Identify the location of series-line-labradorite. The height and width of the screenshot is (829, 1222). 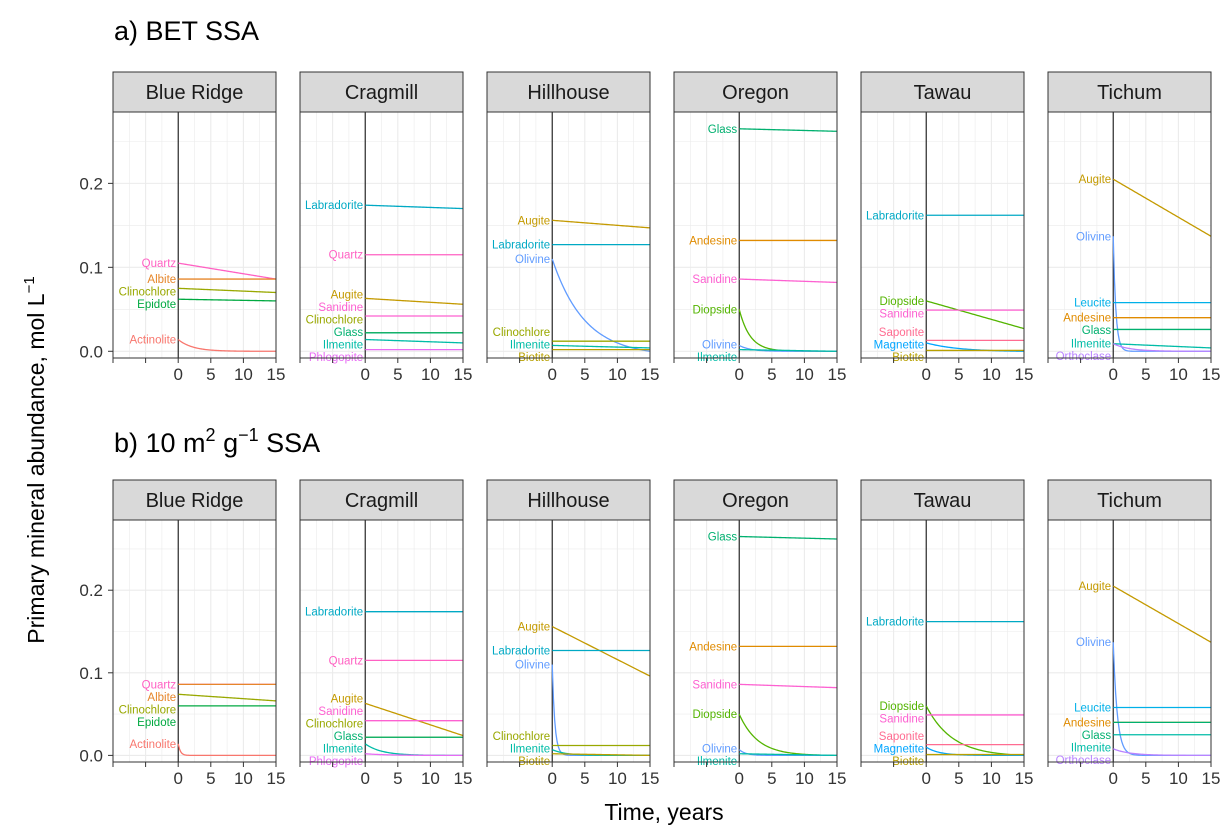
(414, 207).